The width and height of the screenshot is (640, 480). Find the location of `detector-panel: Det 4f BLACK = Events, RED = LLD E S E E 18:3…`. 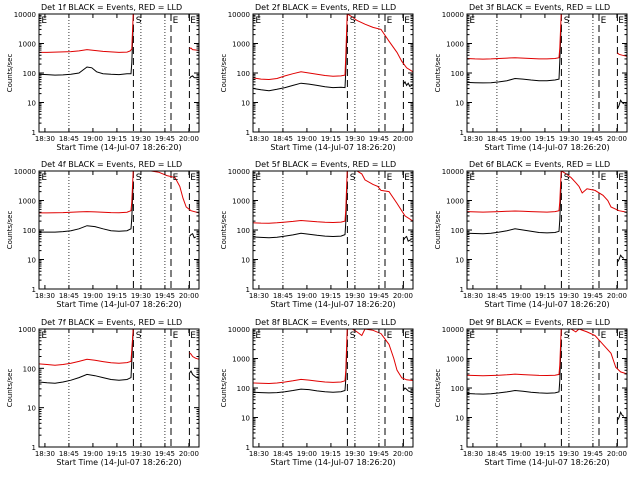

detector-panel: Det 4f BLACK = Events, RED = LLD E S E E 18:3… is located at coordinates (103, 234).